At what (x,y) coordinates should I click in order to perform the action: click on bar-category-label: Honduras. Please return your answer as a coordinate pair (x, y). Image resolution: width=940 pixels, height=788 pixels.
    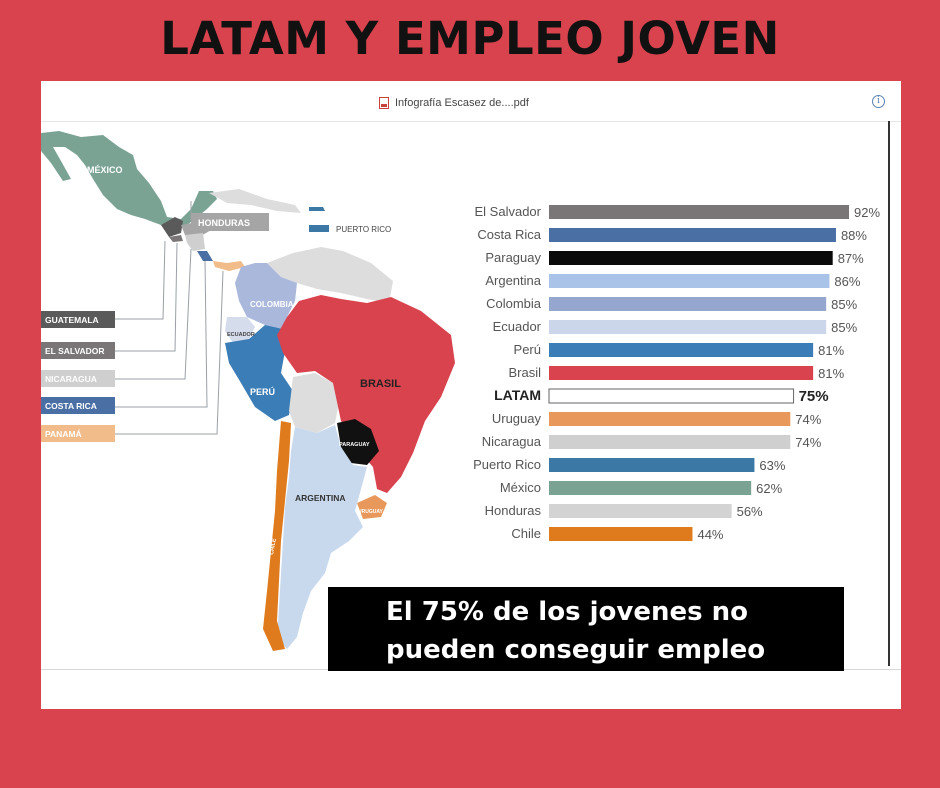
    Looking at the image, I should click on (513, 510).